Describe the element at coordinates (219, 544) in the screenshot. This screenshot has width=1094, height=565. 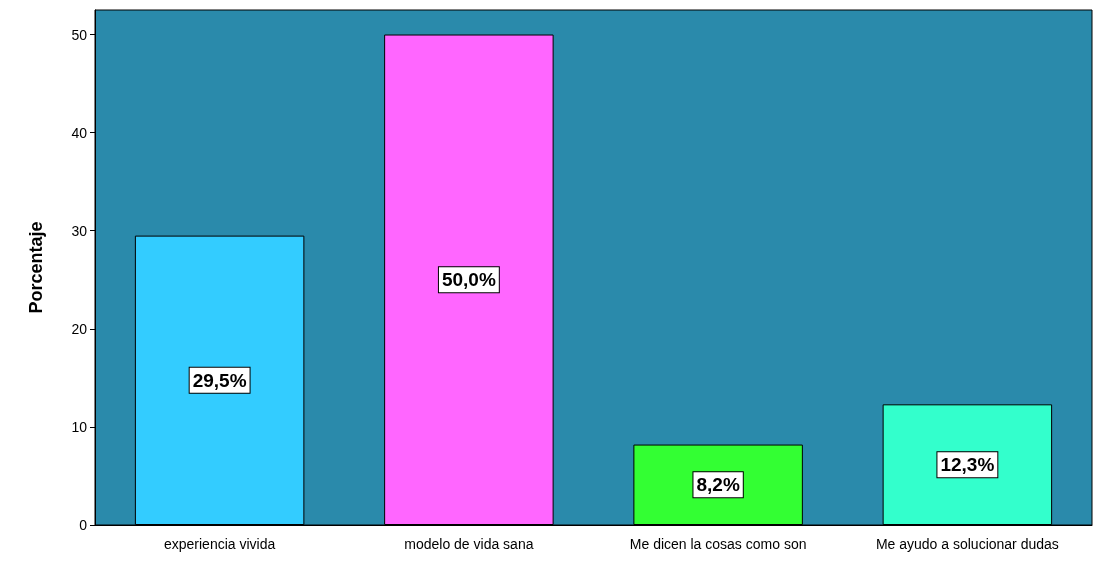
I see `x-tick-label: experiencia vivida` at that location.